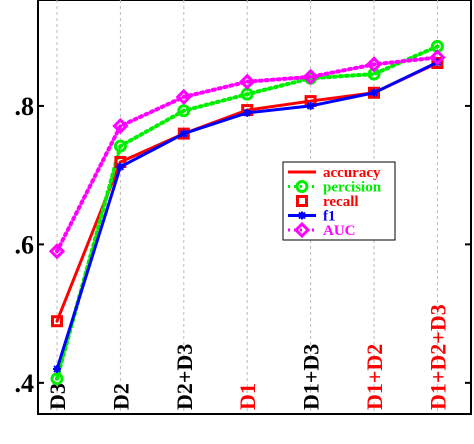 The width and height of the screenshot is (474, 444). What do you see at coordinates (352, 173) in the screenshot?
I see `legend-label: accuracy` at bounding box center [352, 173].